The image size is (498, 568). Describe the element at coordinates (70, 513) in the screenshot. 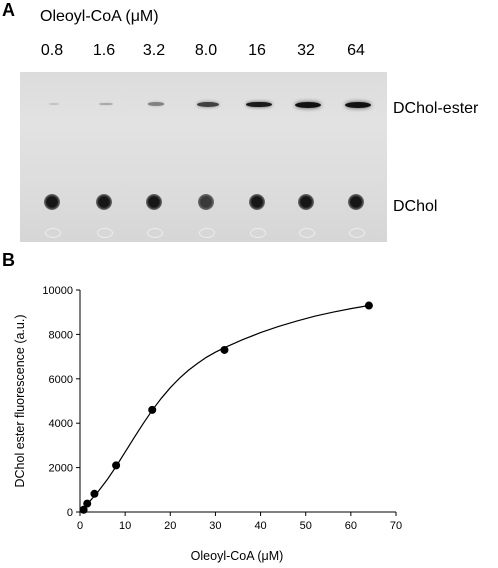

I see `y-tick-label: 0` at that location.